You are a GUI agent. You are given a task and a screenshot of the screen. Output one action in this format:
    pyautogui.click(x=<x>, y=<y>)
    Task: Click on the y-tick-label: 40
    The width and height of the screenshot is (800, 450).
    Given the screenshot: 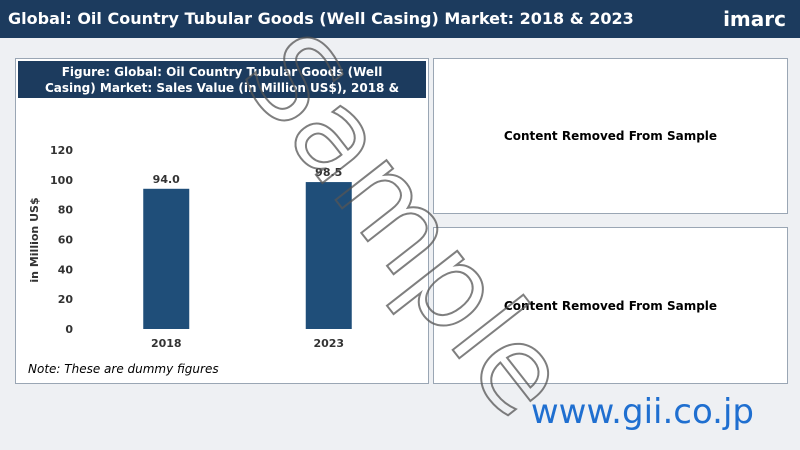 What is the action you would take?
    pyautogui.click(x=66, y=269)
    